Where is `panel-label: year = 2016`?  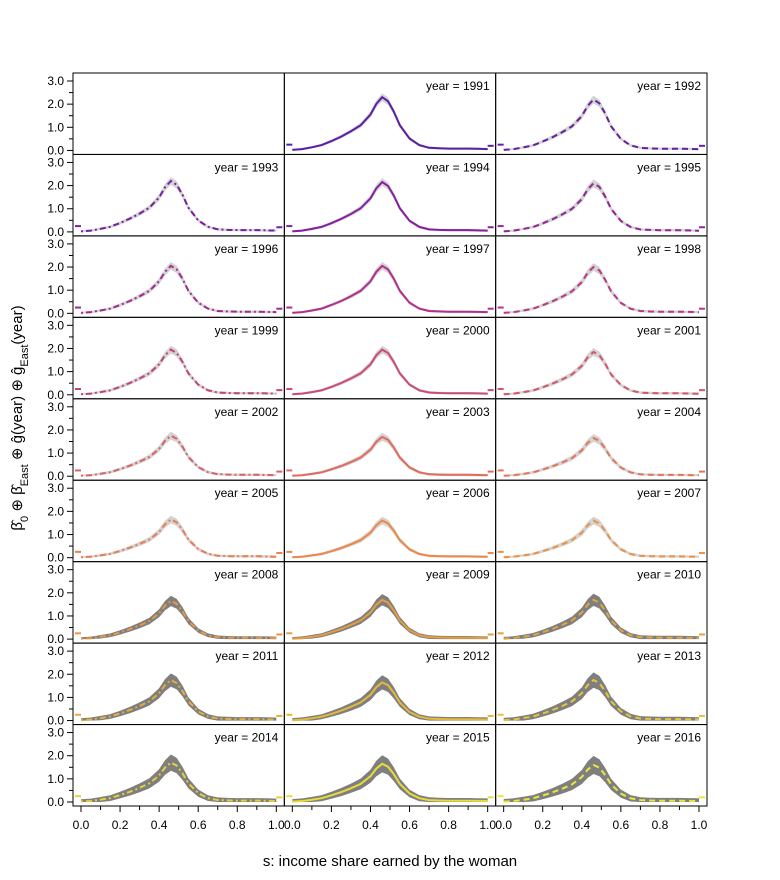 panel-label: year = 2016 is located at coordinates (669, 738).